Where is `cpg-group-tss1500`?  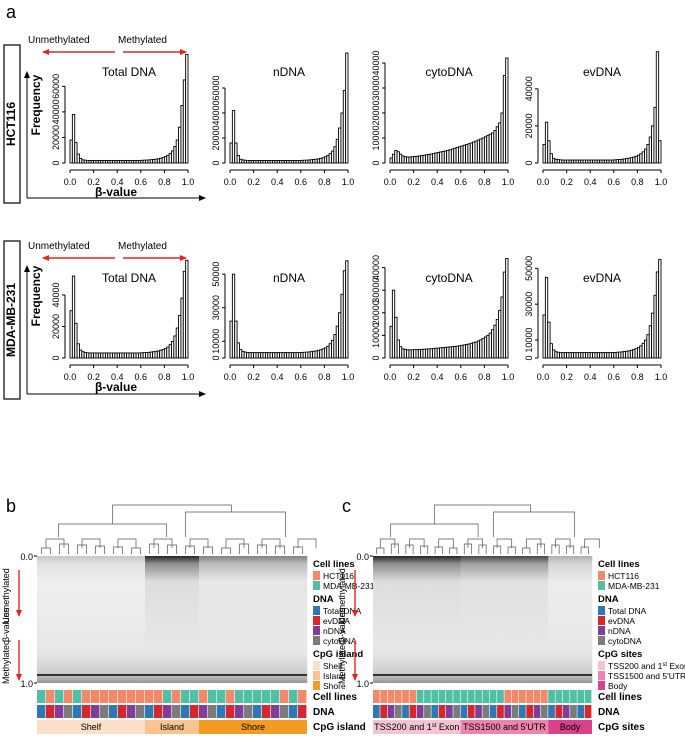
cpg-group-tss1500 is located at coordinates (504, 727).